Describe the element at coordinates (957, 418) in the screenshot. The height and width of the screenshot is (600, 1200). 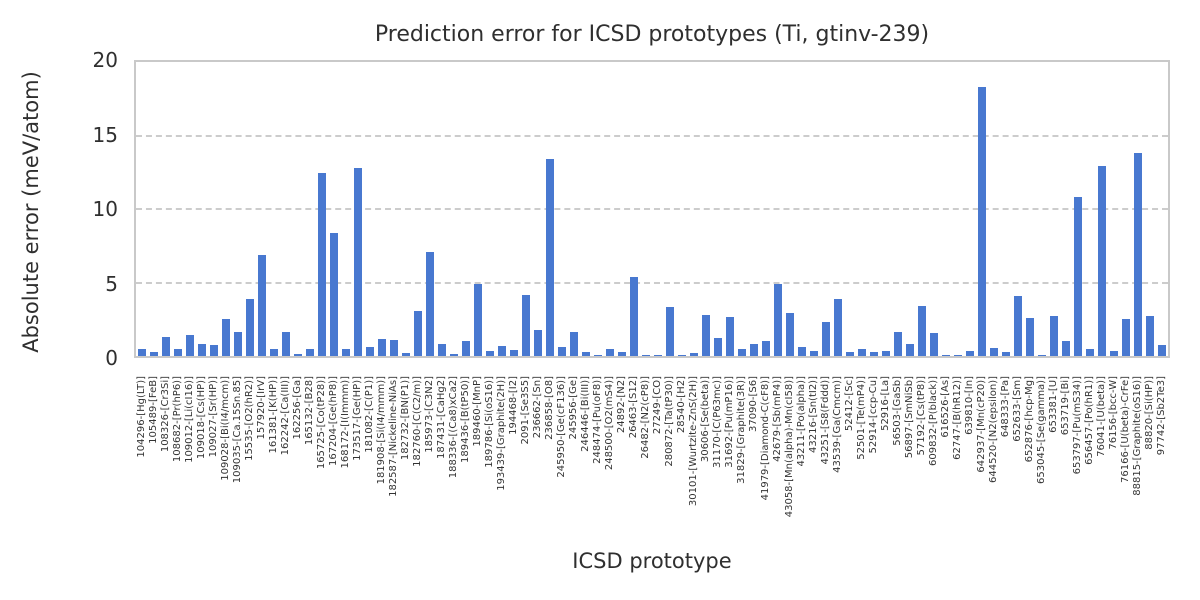
I see `x-tick-label: 62747-[B(hR12)]` at that location.